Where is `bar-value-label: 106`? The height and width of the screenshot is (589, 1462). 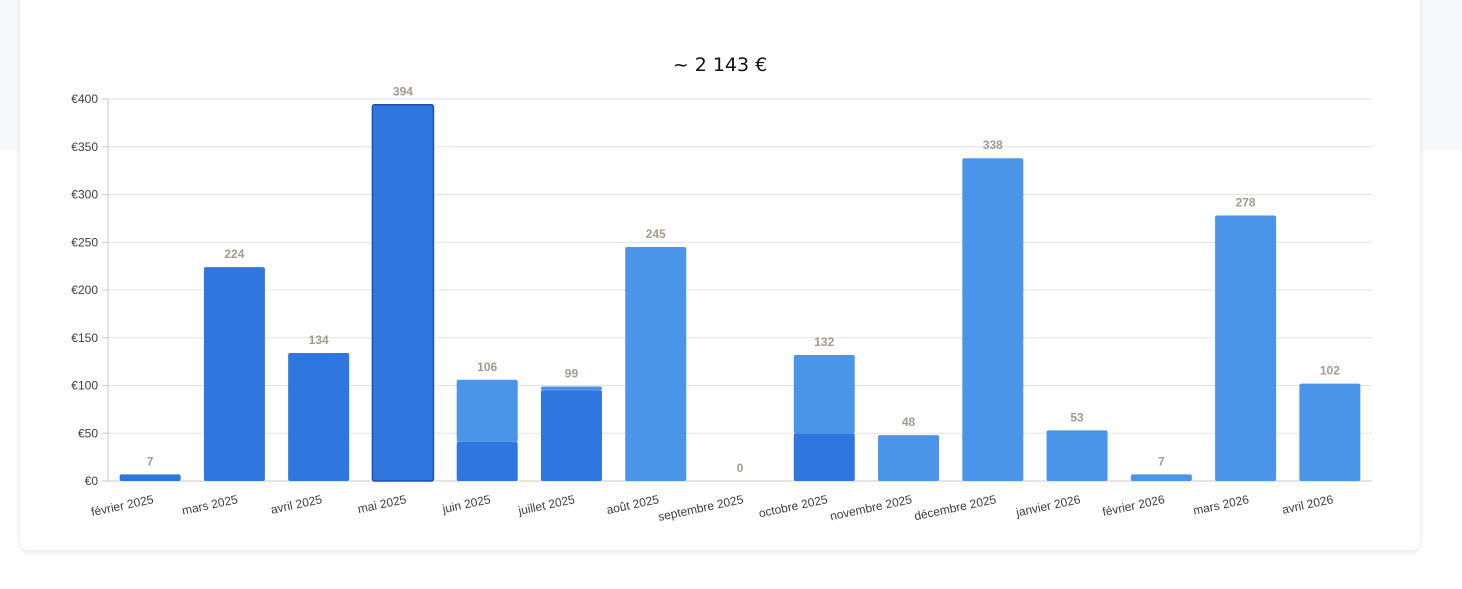 bar-value-label: 106 is located at coordinates (487, 367).